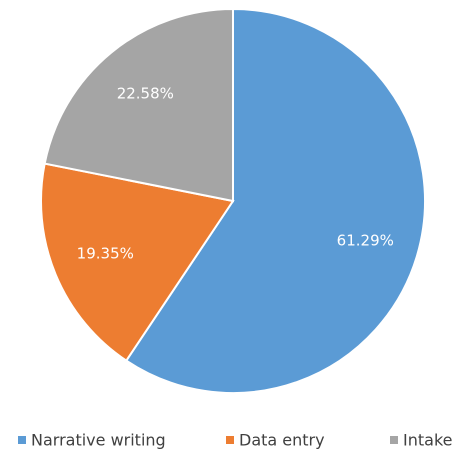 Image resolution: width=464 pixels, height=459 pixels. What do you see at coordinates (427, 440) in the screenshot?
I see `legend-label: Intake` at bounding box center [427, 440].